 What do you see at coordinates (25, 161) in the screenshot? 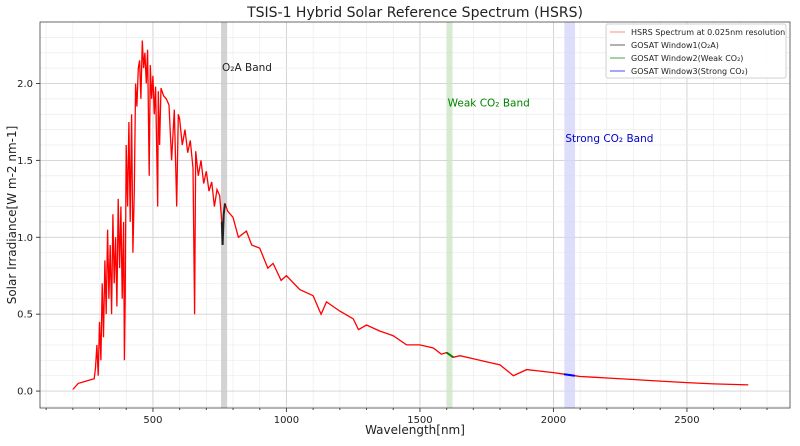
I see `y-tick-label: 1.5` at bounding box center [25, 161].